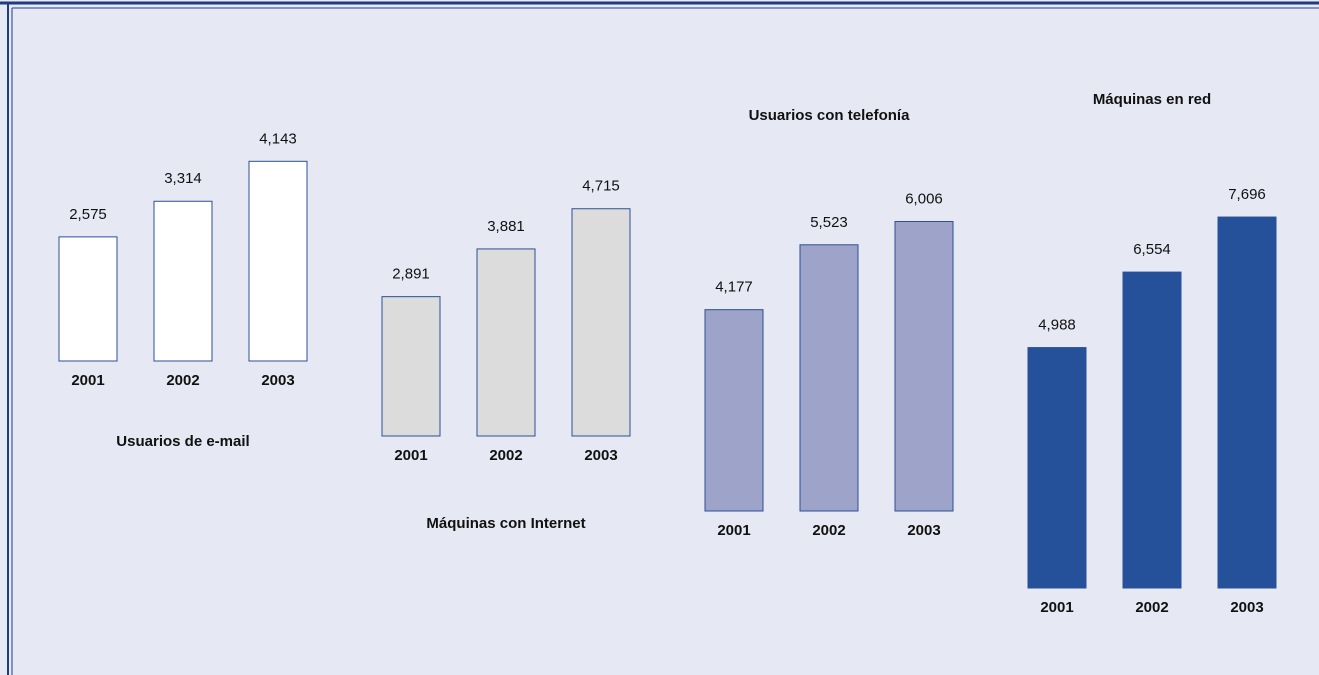  What do you see at coordinates (183, 178) in the screenshot?
I see `value-label: 3,314` at bounding box center [183, 178].